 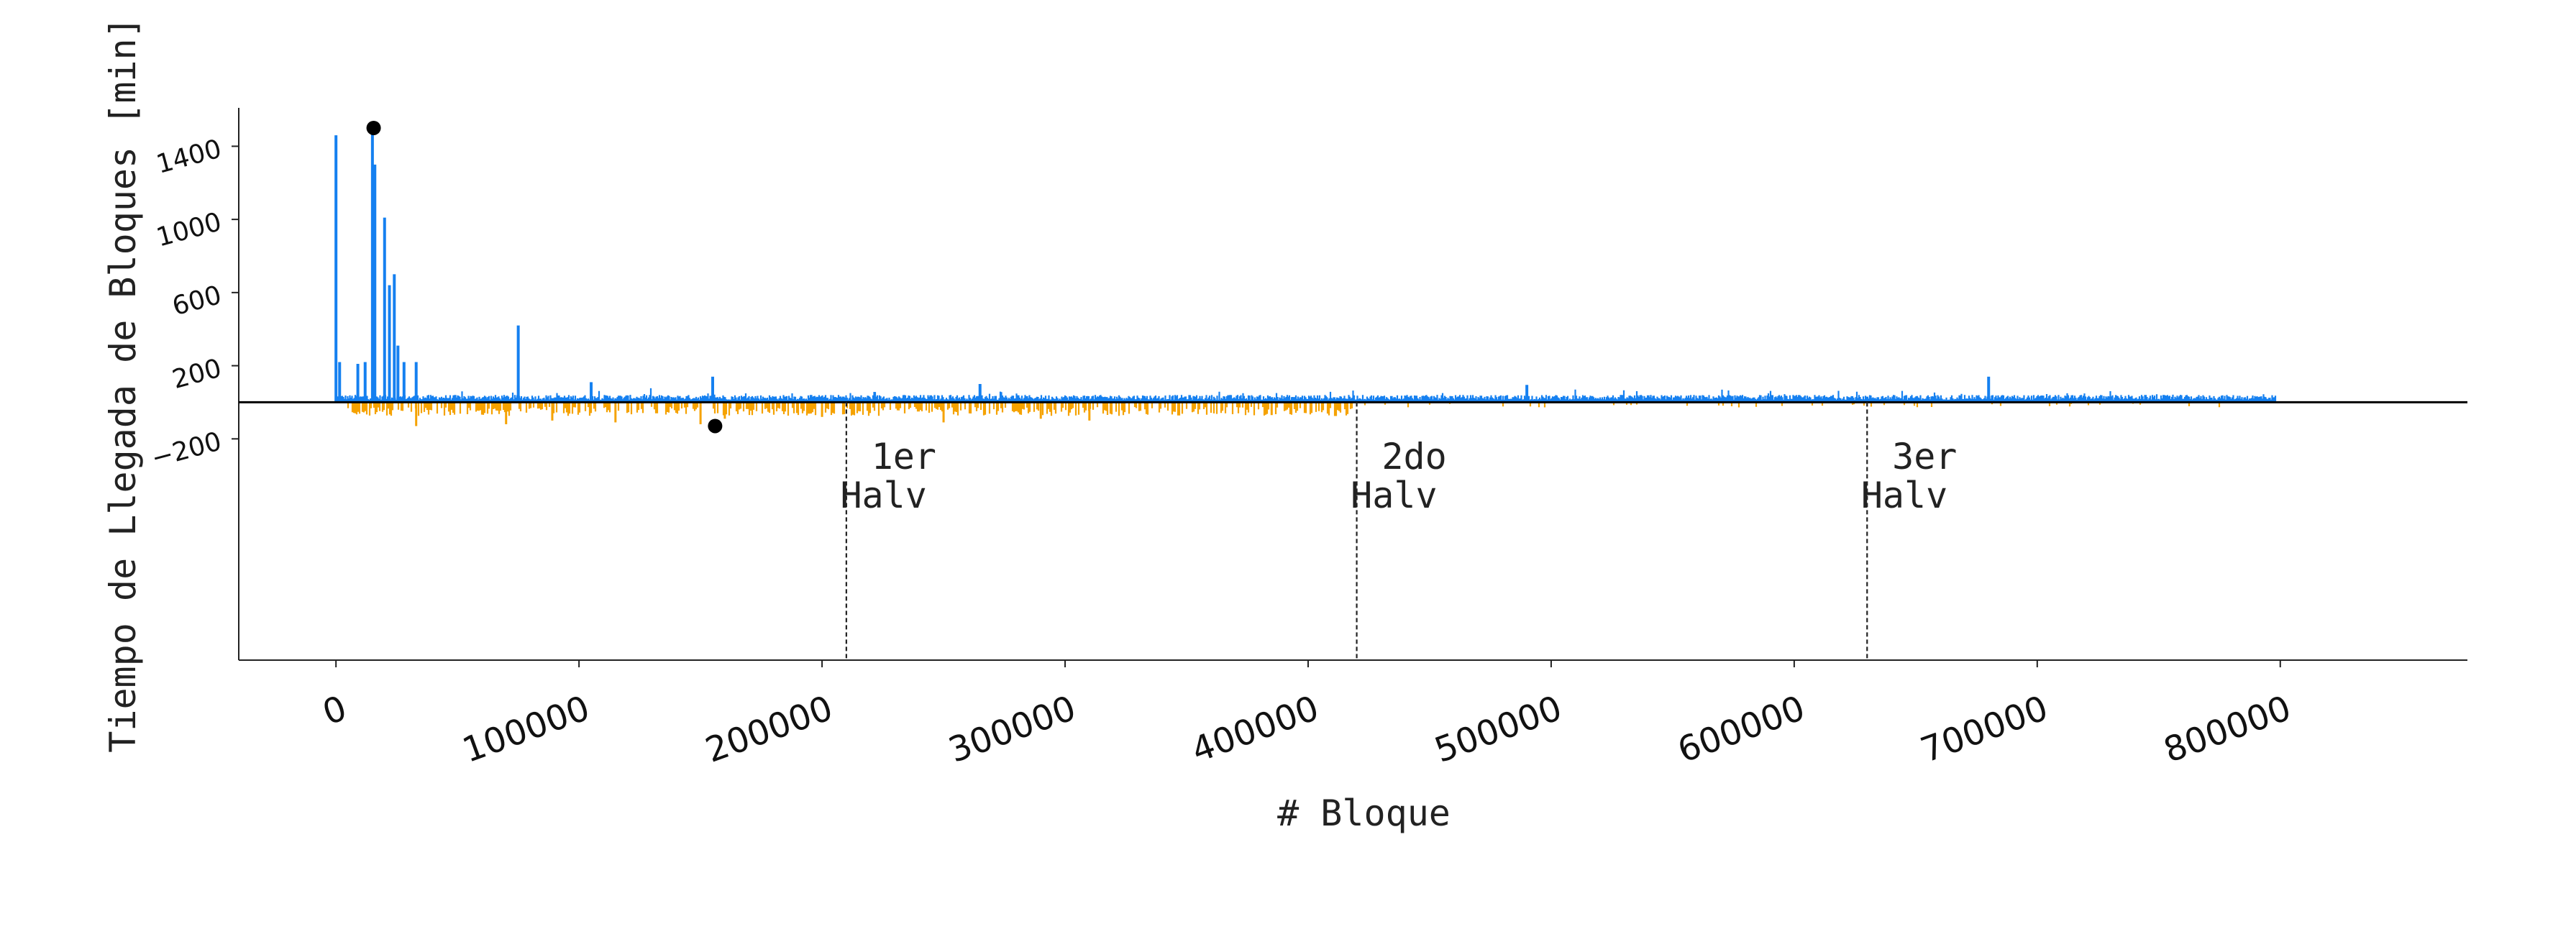 What do you see at coordinates (1305, 395) in the screenshot?
I see `positive-series-band` at bounding box center [1305, 395].